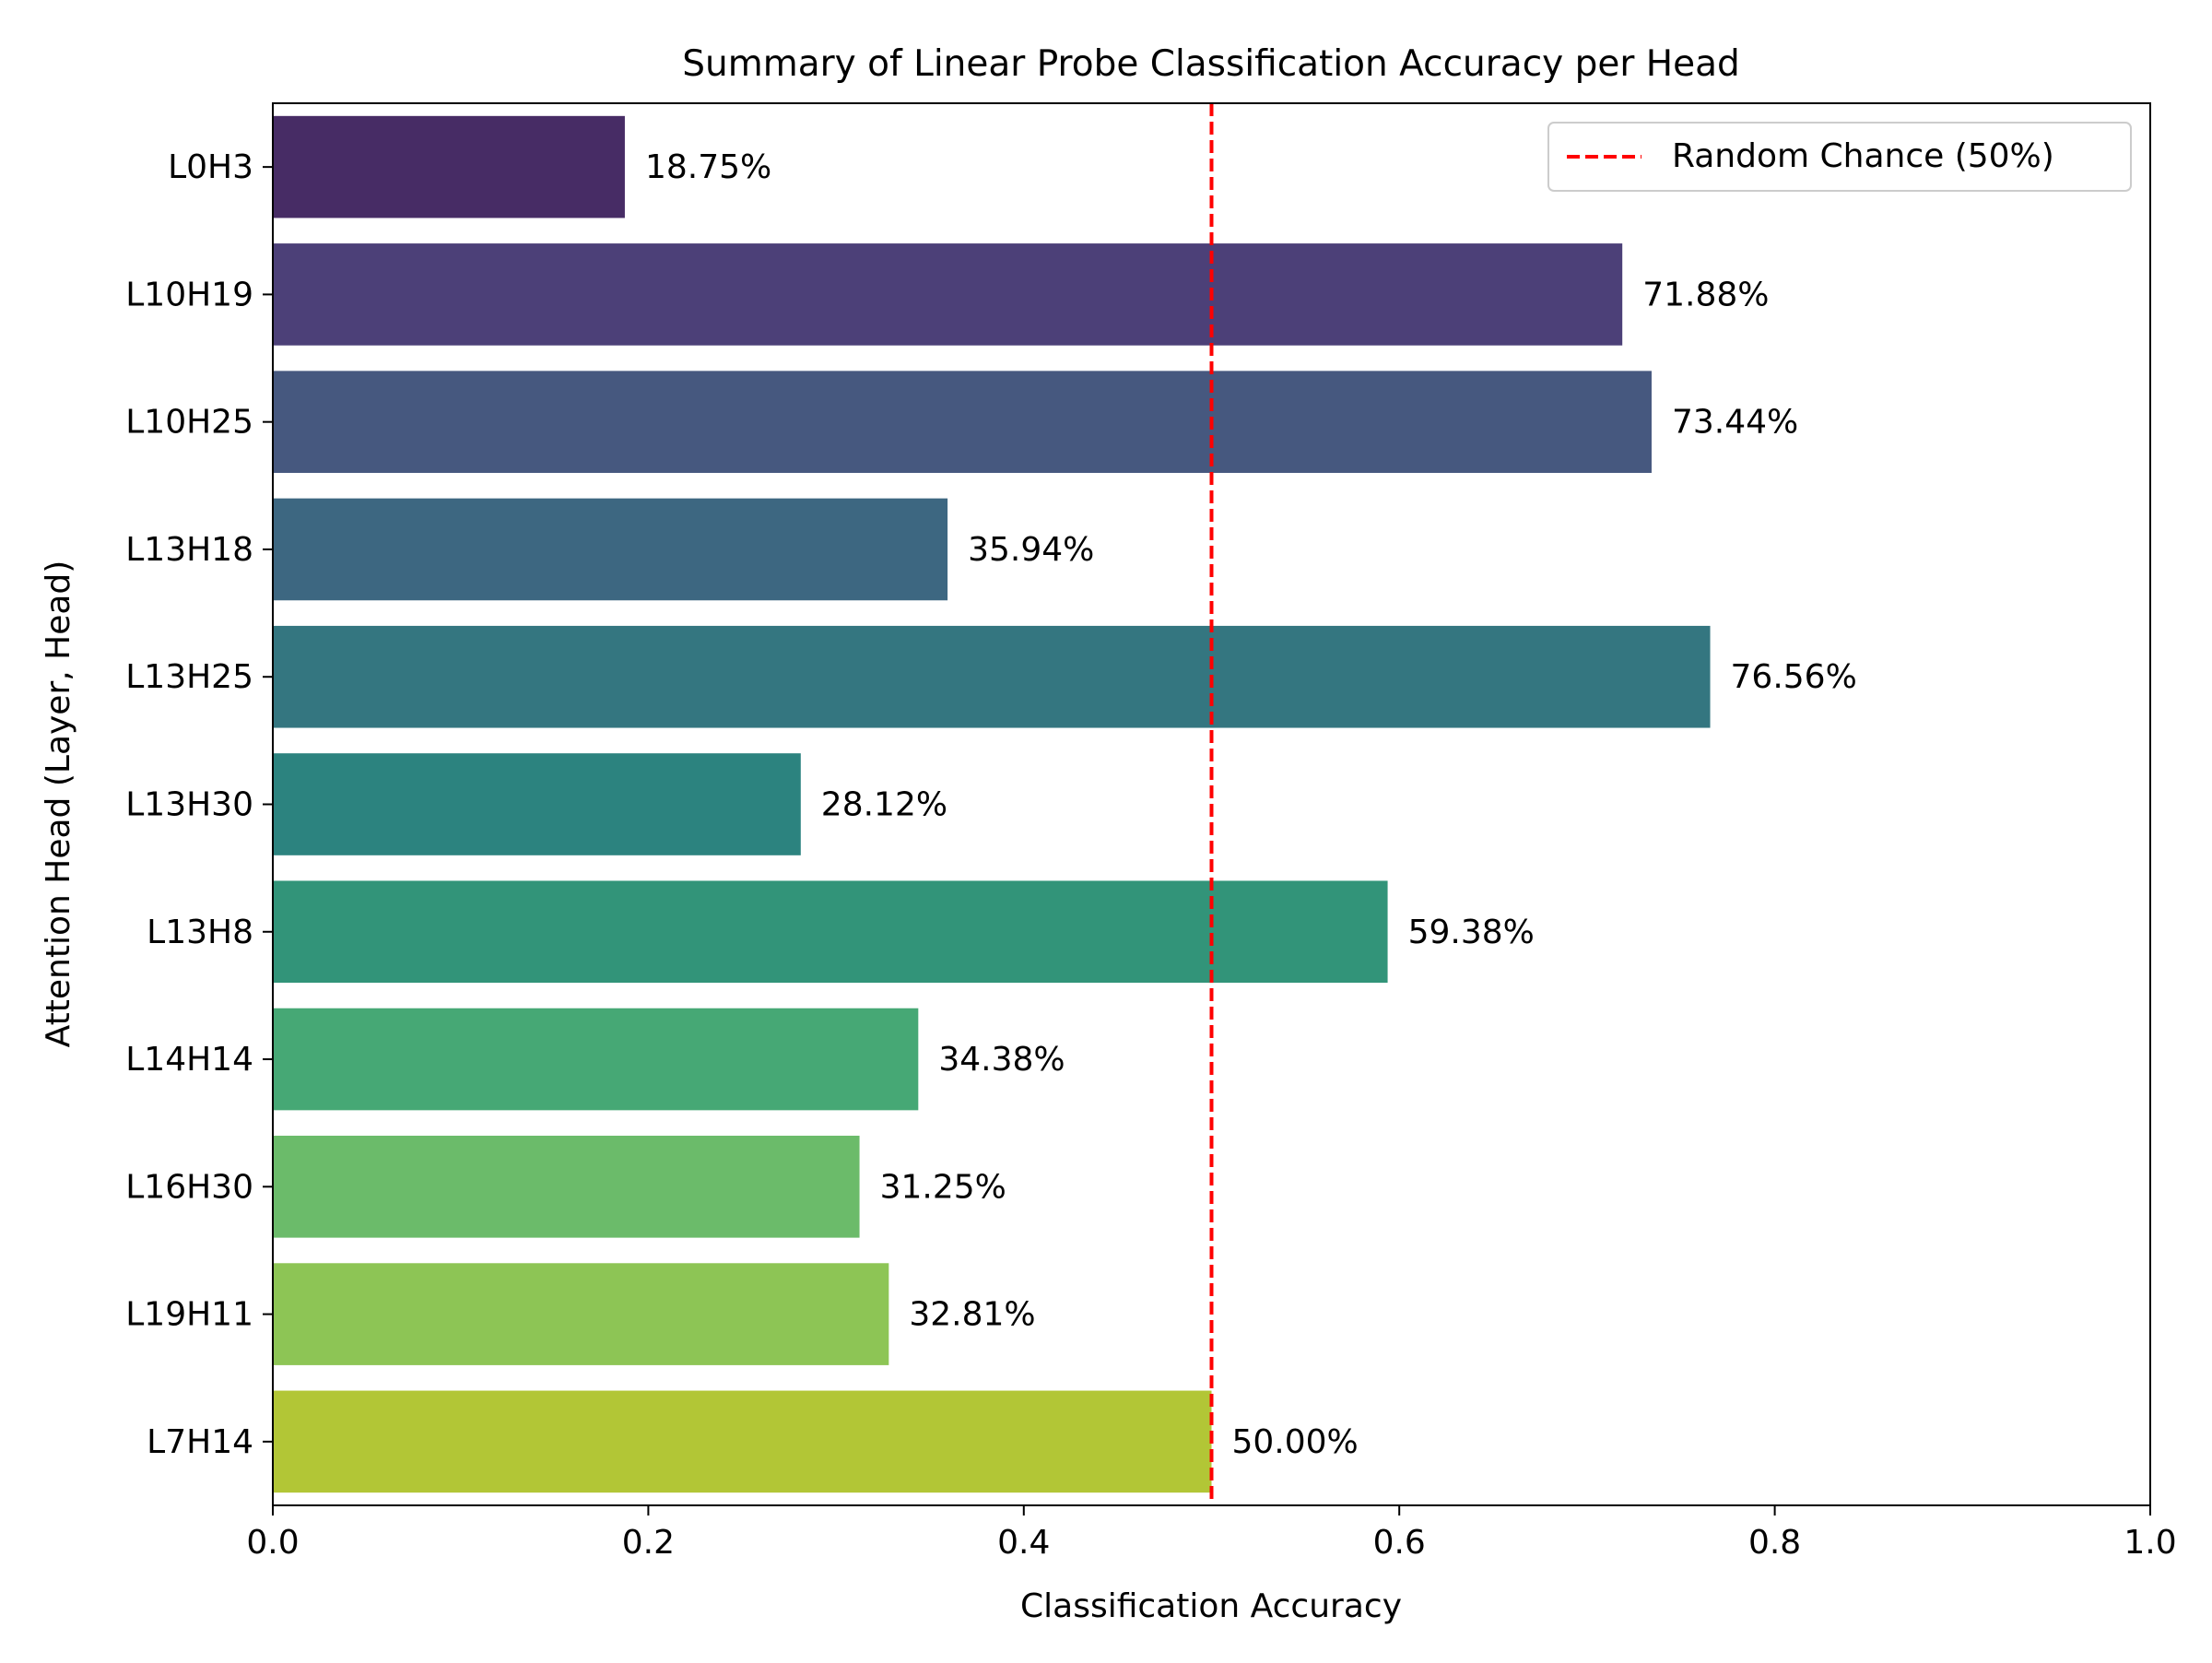 Image resolution: width=2212 pixels, height=1663 pixels. I want to click on x-axis-label: Classification Accuracy, so click(1211, 1606).